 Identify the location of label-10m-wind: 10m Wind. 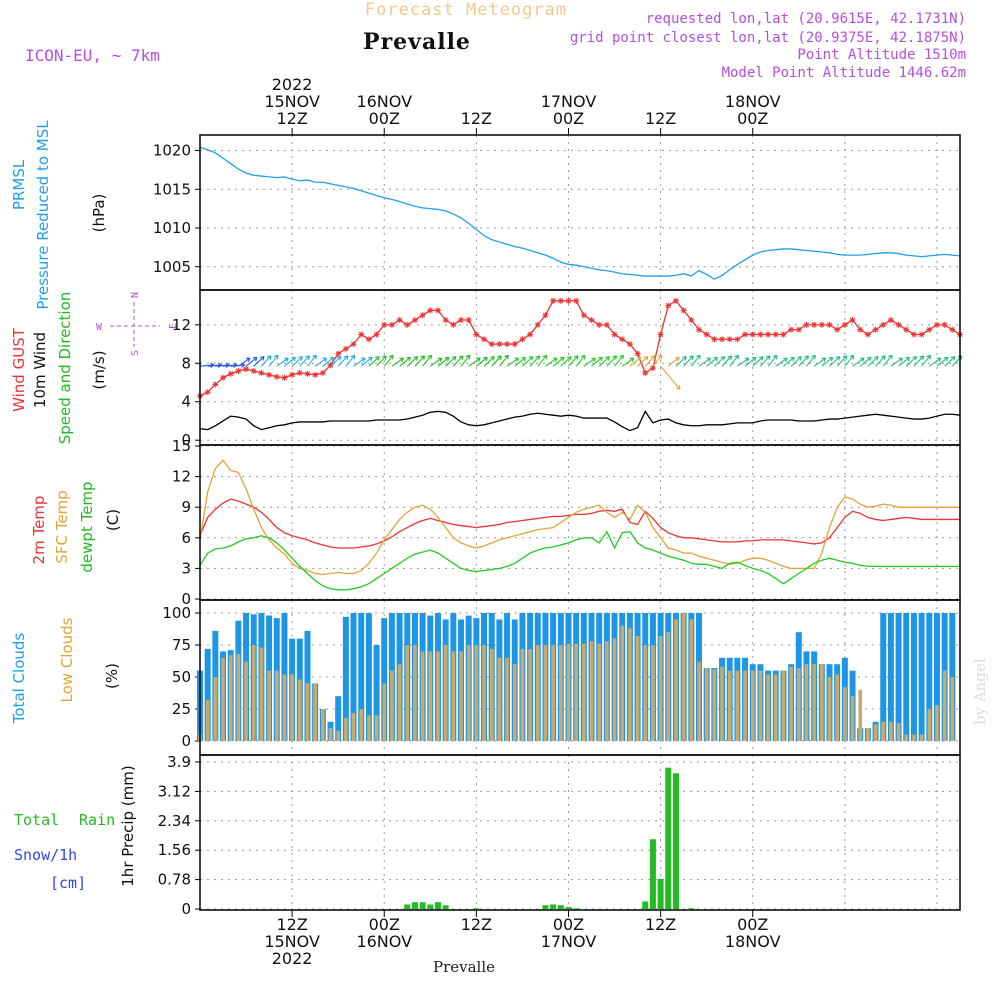
(40, 370).